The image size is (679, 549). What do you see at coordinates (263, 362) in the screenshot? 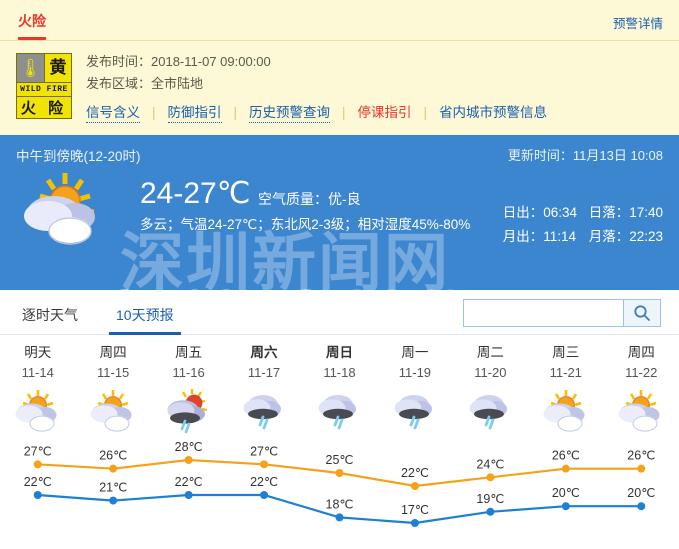
I see `forecast-col: 周六 11-17` at bounding box center [263, 362].